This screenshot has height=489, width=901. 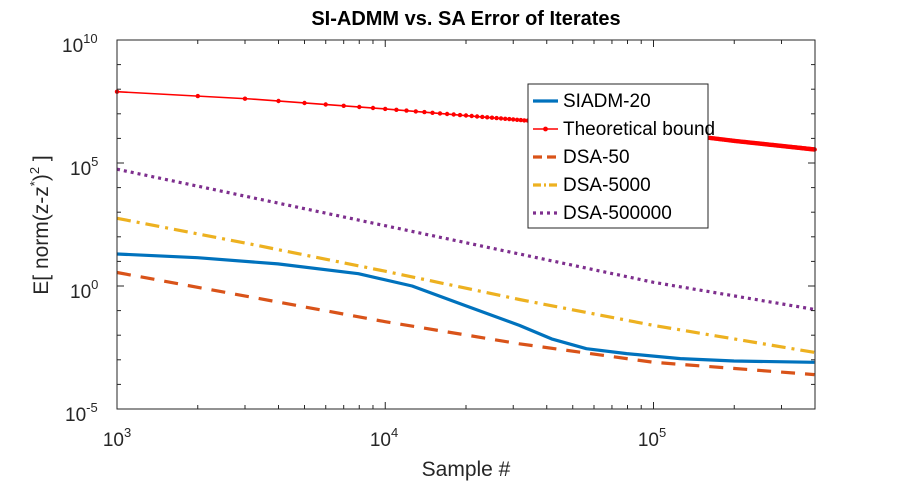 What do you see at coordinates (465, 19) in the screenshot?
I see `chart-title: SI-ADMM vs. SA Error of Iterates` at bounding box center [465, 19].